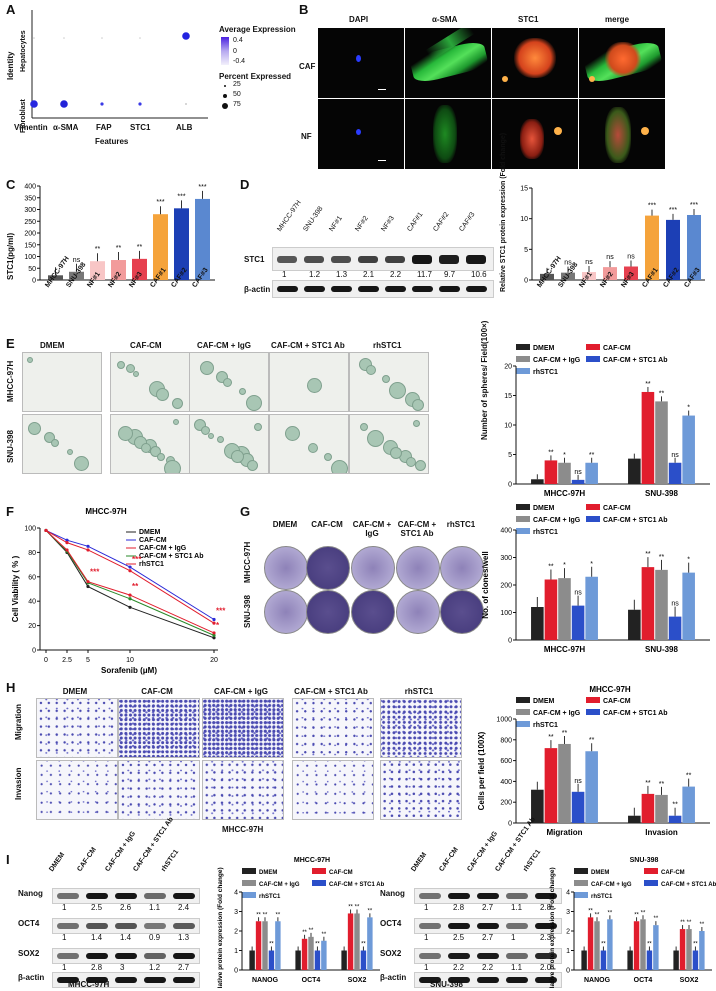 This screenshot has height=991, width=716. Describe the element at coordinates (450, 274) in the screenshot. I see `d-quant-value: 9.7` at that location.